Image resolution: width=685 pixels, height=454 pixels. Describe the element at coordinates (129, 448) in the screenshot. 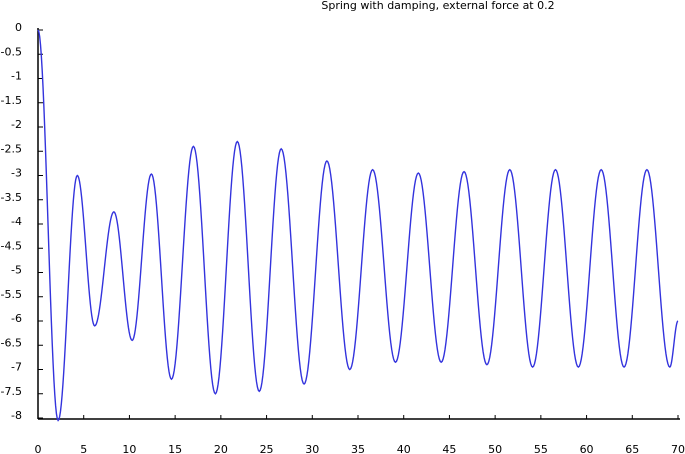

I see `x-tick-label: 10` at that location.